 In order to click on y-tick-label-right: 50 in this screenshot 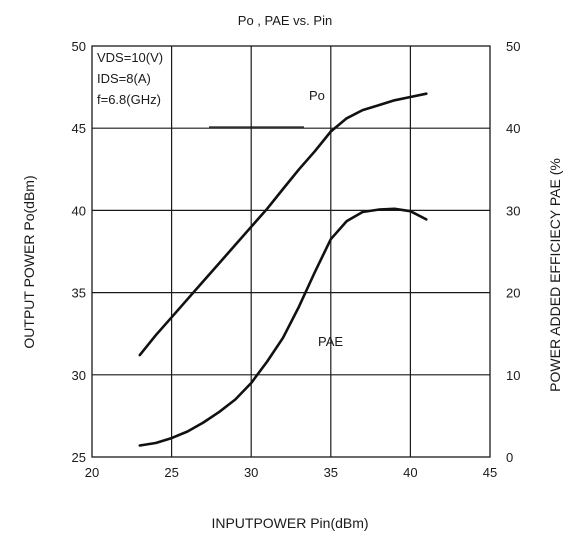, I will do `click(513, 46)`.